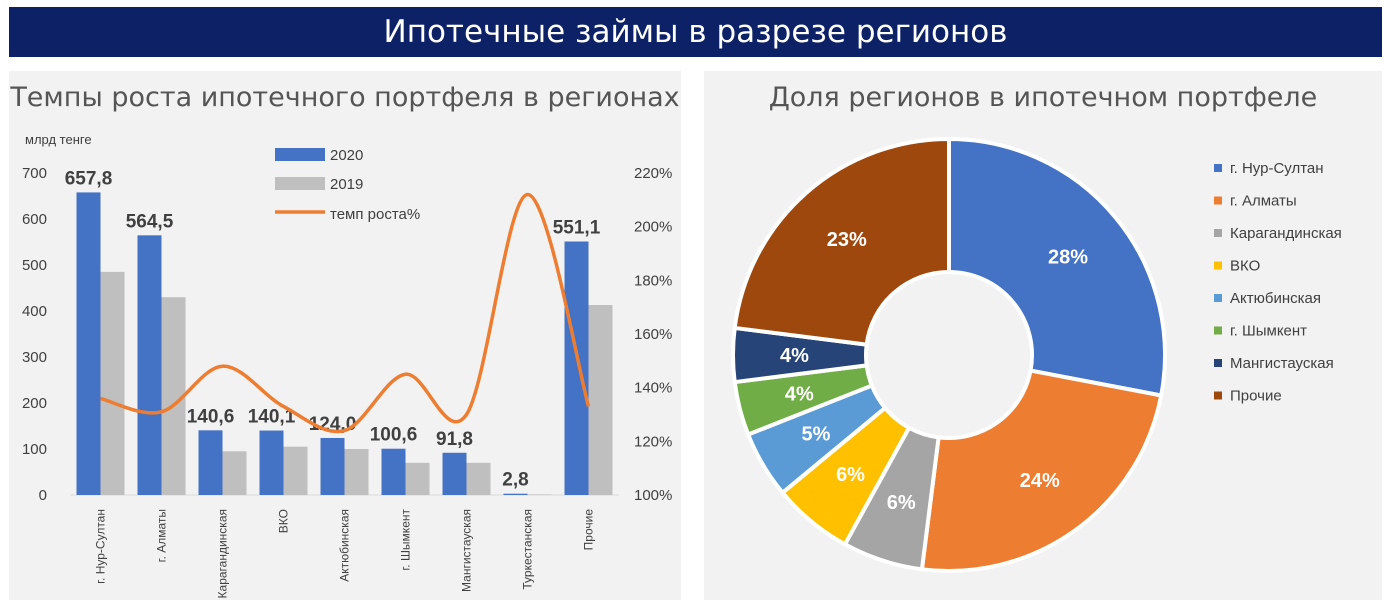  What do you see at coordinates (34, 173) in the screenshot?
I see `y-tick-label: 700` at bounding box center [34, 173].